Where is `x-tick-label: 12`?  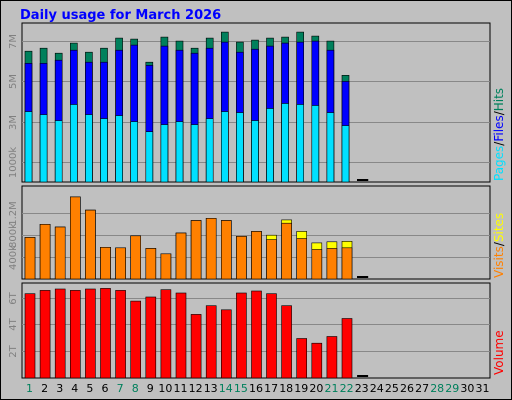 x-tick-label: 12 is located at coordinates (196, 388).